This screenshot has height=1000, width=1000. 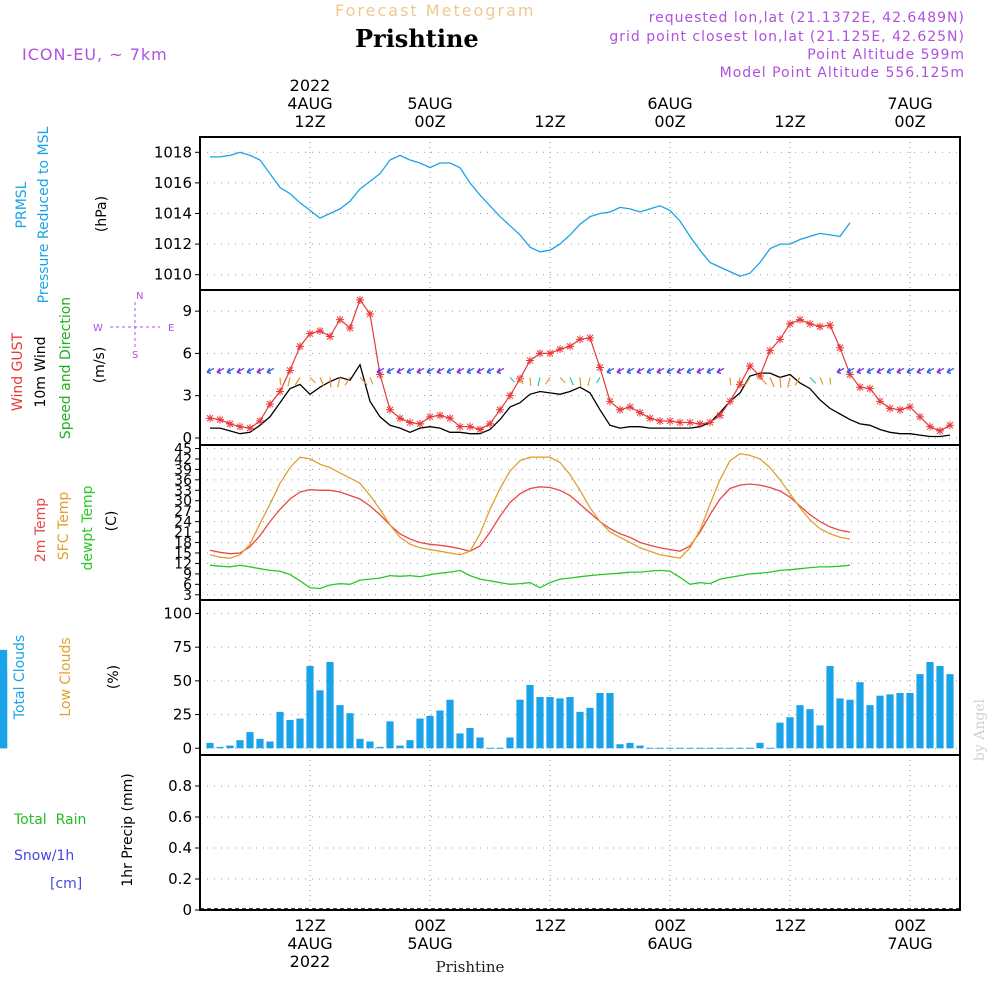 I want to click on time-tick-bottom: 12Z, so click(x=789, y=925).